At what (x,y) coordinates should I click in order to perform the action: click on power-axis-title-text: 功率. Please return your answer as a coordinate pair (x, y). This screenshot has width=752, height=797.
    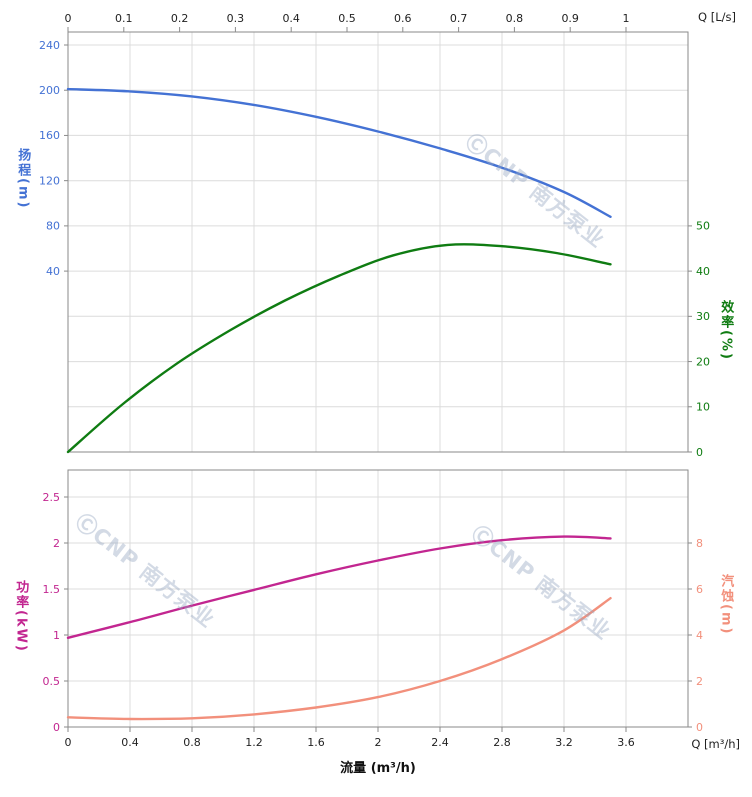
    Looking at the image, I should click on (21, 595).